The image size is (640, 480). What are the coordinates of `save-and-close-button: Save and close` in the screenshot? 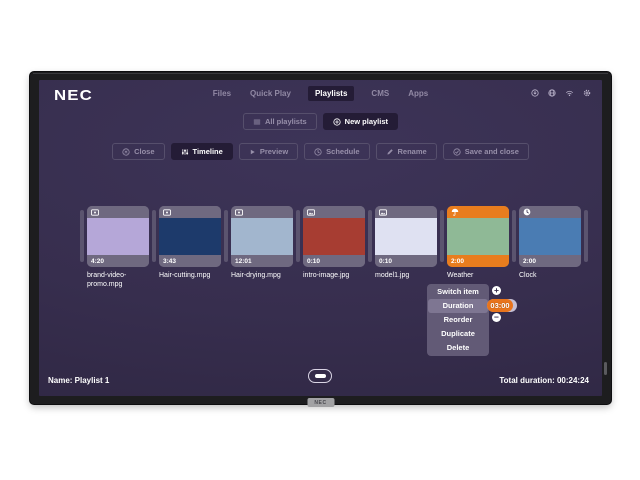 It's located at (485, 151).